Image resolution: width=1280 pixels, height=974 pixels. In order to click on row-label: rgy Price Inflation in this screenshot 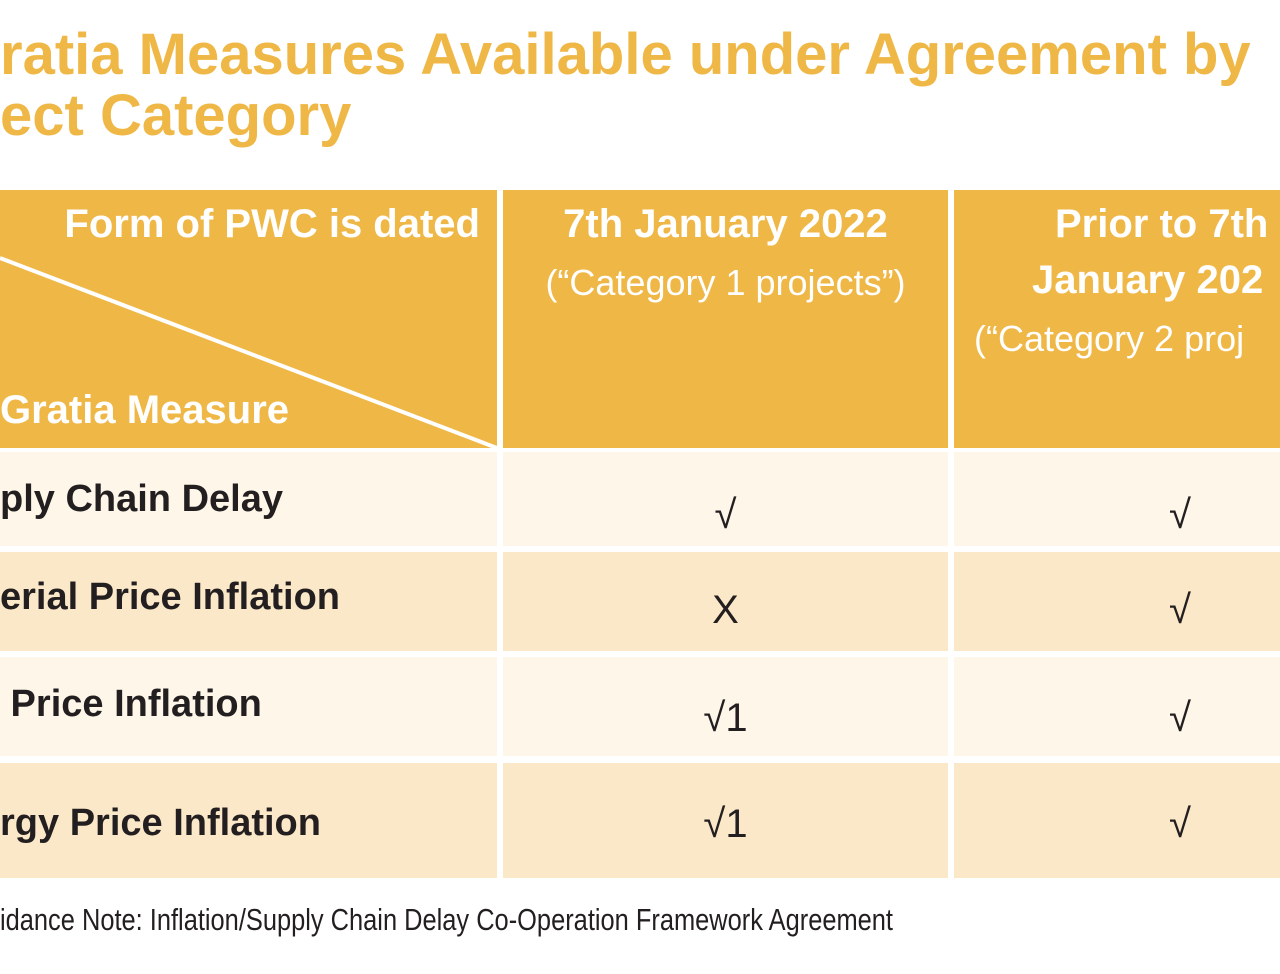, I will do `click(160, 823)`.